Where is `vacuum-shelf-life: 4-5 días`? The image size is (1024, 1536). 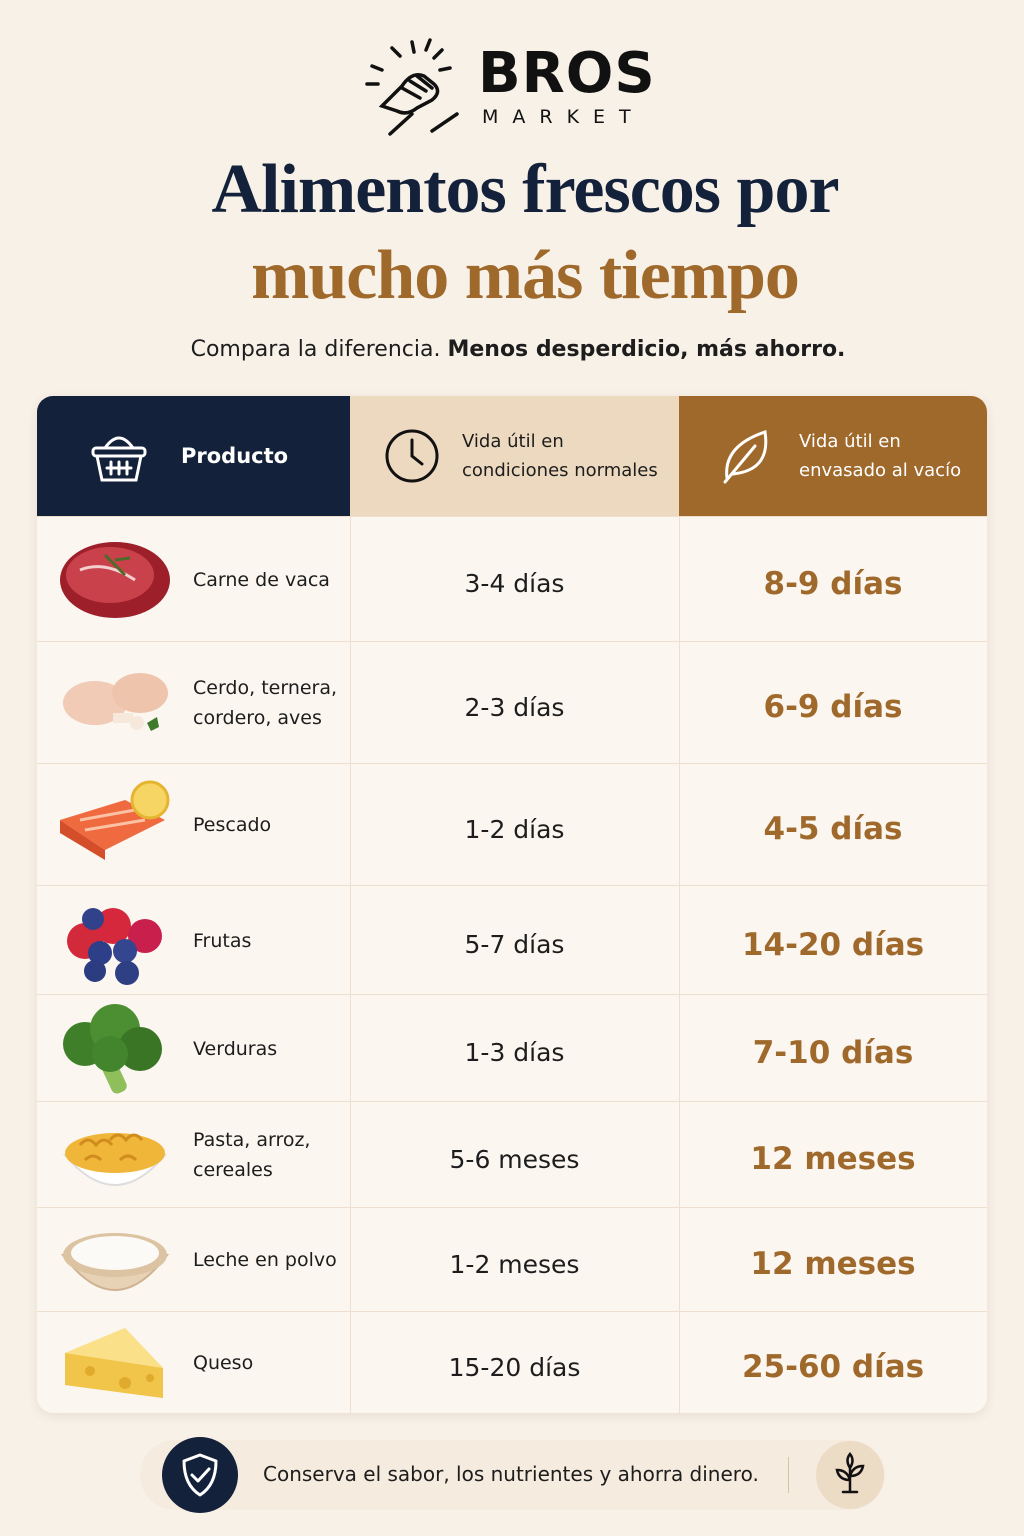
vacuum-shelf-life: 4-5 días is located at coordinates (833, 829).